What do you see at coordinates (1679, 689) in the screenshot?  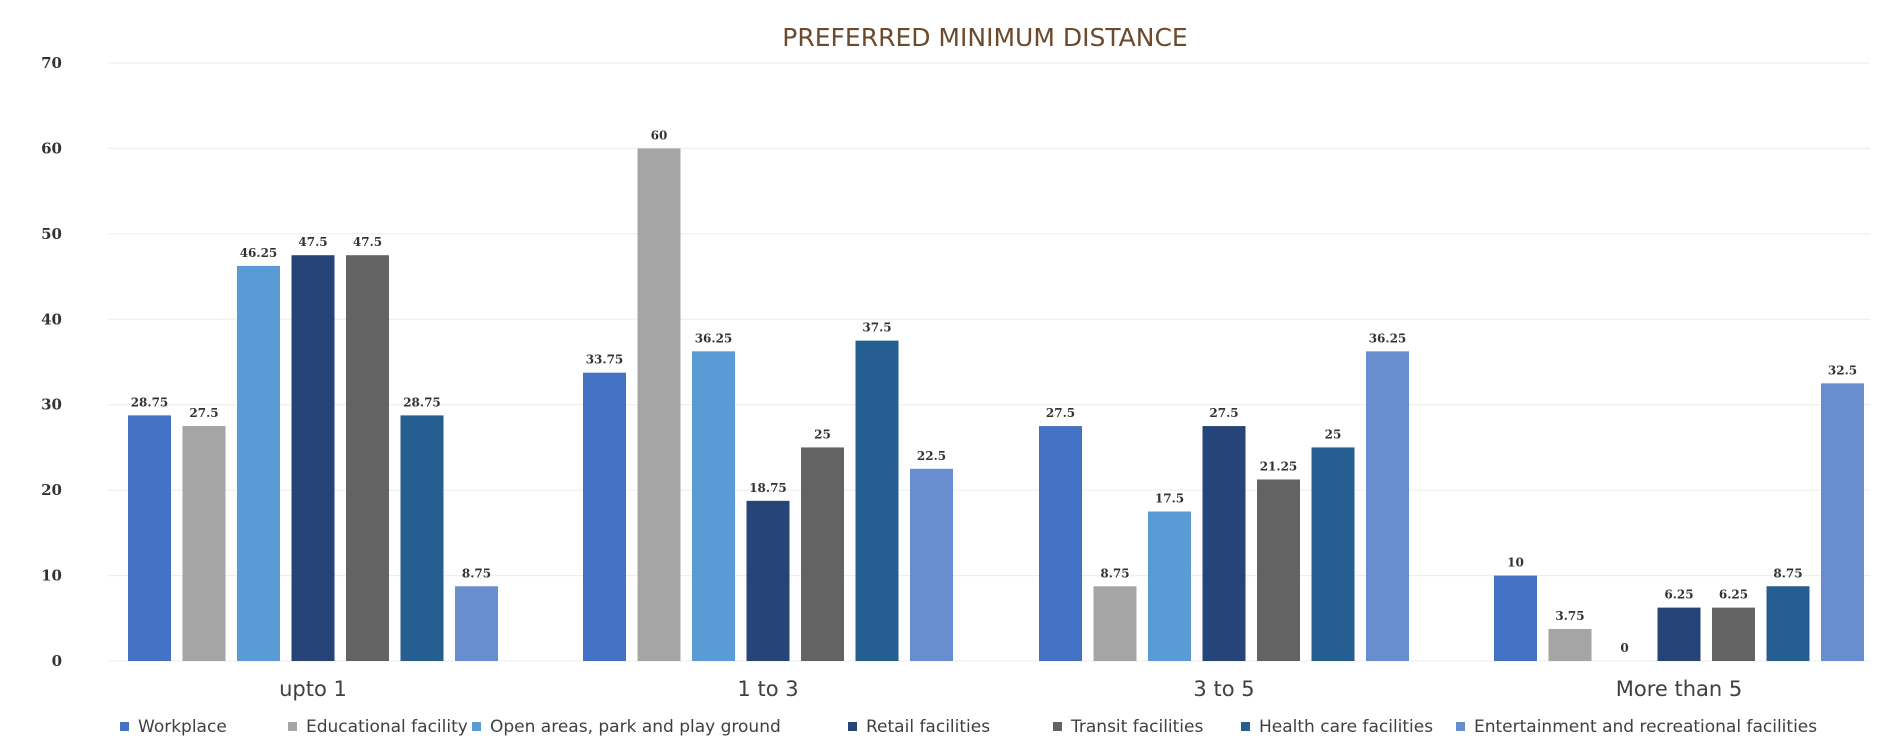 I see `x-tick-label: More than 5` at bounding box center [1679, 689].